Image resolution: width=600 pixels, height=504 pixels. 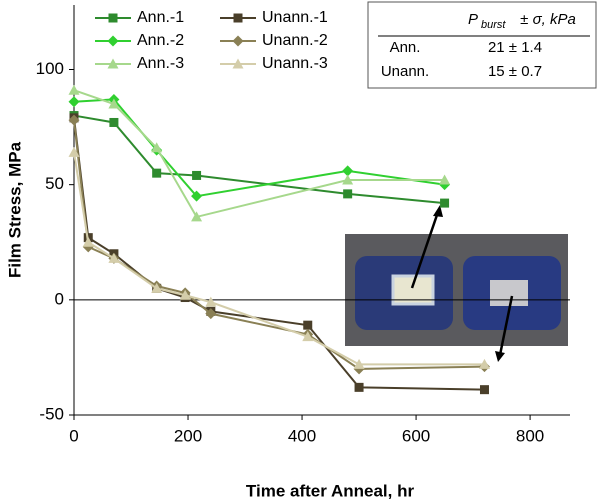 I want to click on table-header-rest: ± σ, kPa, so click(x=546, y=19).